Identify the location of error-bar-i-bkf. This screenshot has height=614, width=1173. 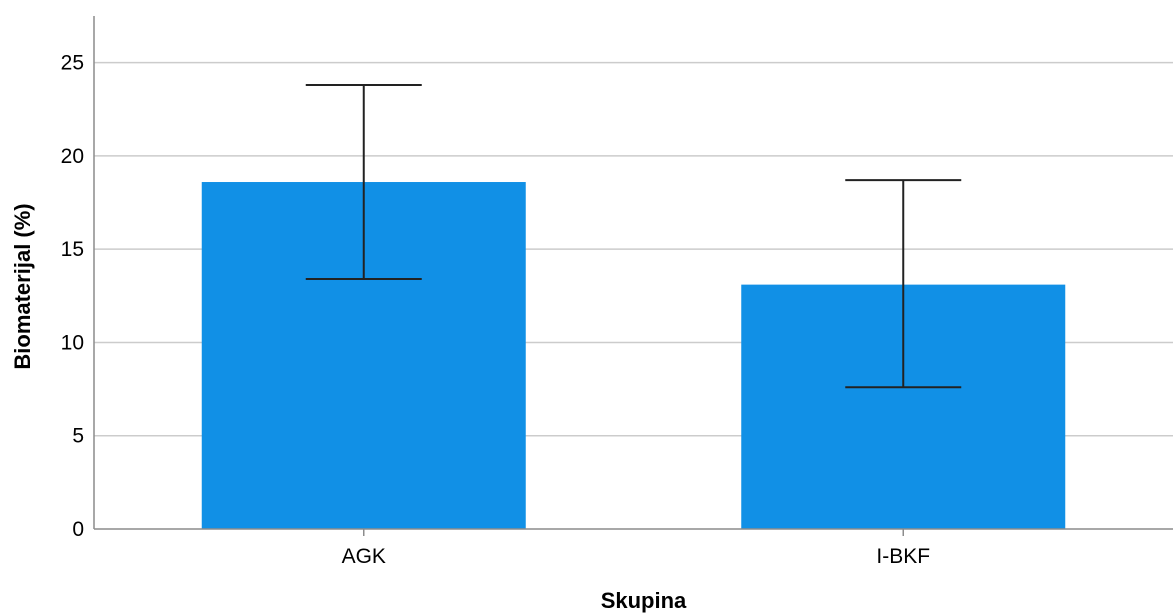
(903, 284).